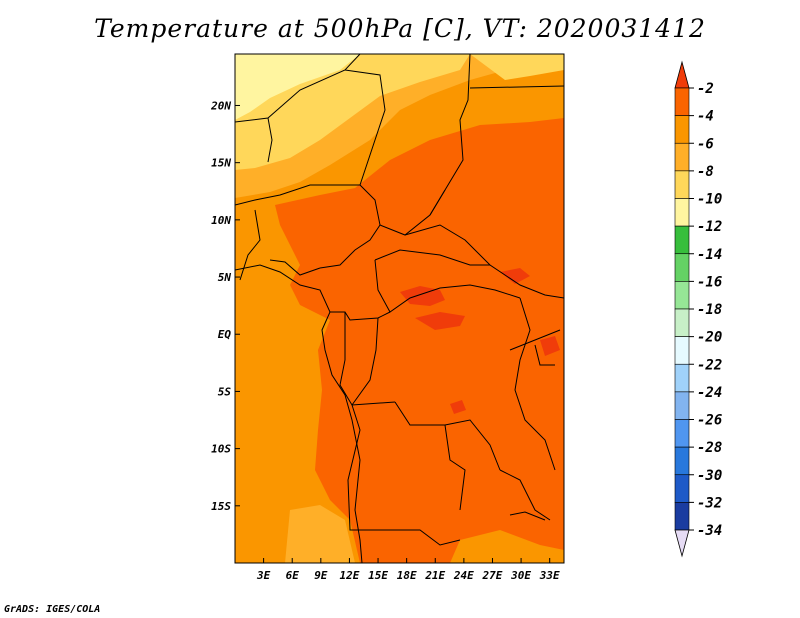 The width and height of the screenshot is (800, 618). What do you see at coordinates (709, 310) in the screenshot?
I see `colorbar-level-label: -18` at bounding box center [709, 310].